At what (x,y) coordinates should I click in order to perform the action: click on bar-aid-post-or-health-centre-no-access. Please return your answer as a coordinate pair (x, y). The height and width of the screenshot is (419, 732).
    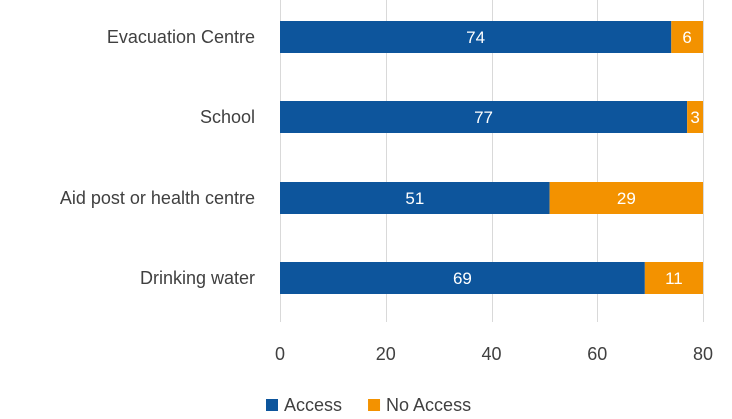
    Looking at the image, I should click on (626, 198).